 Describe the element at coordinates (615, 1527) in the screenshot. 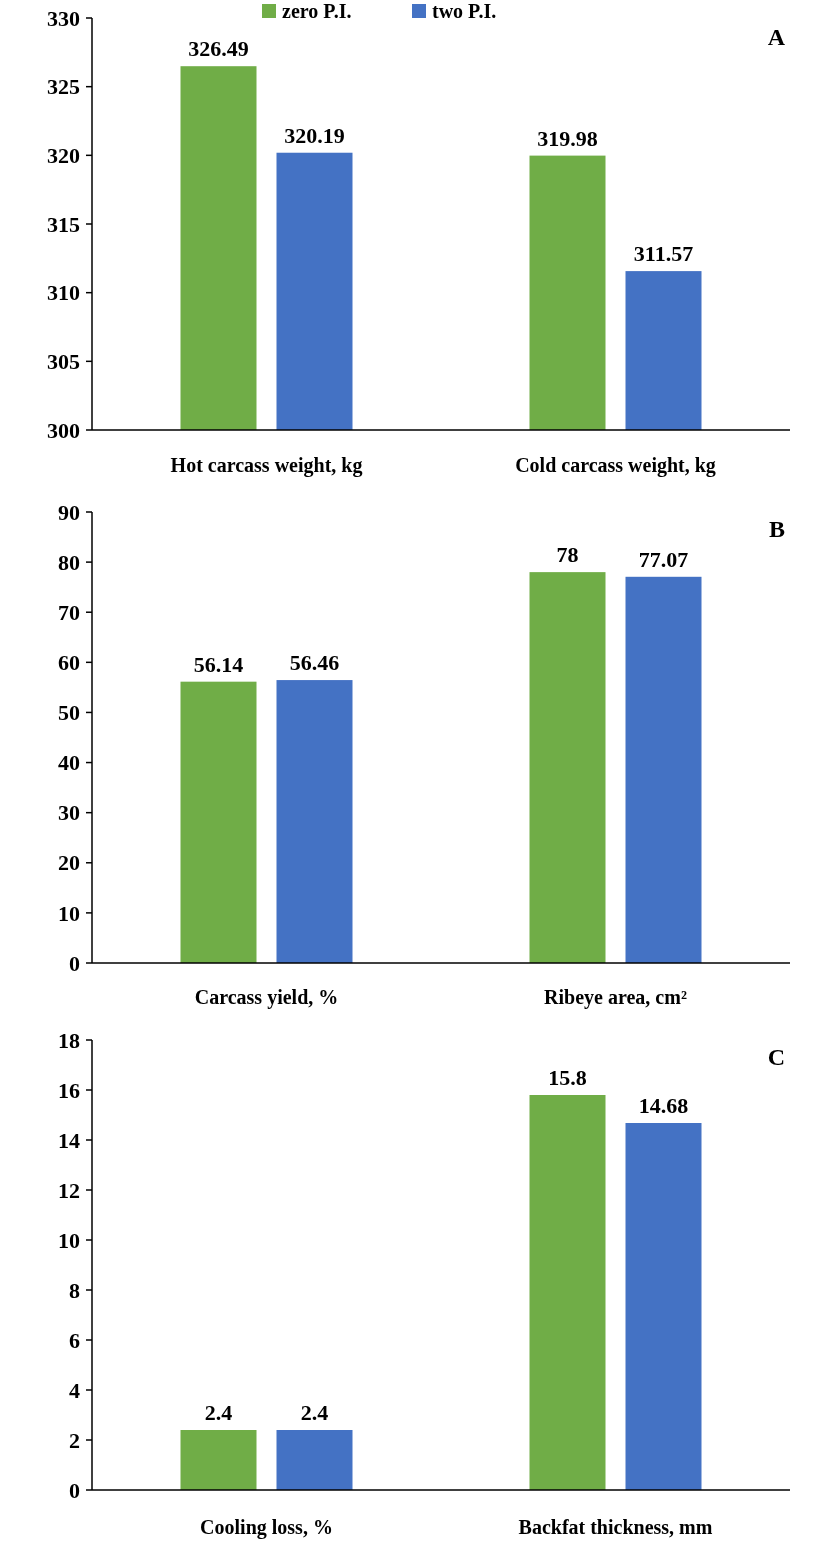

I see `x-tick-label: Backfat thickness, mm` at that location.